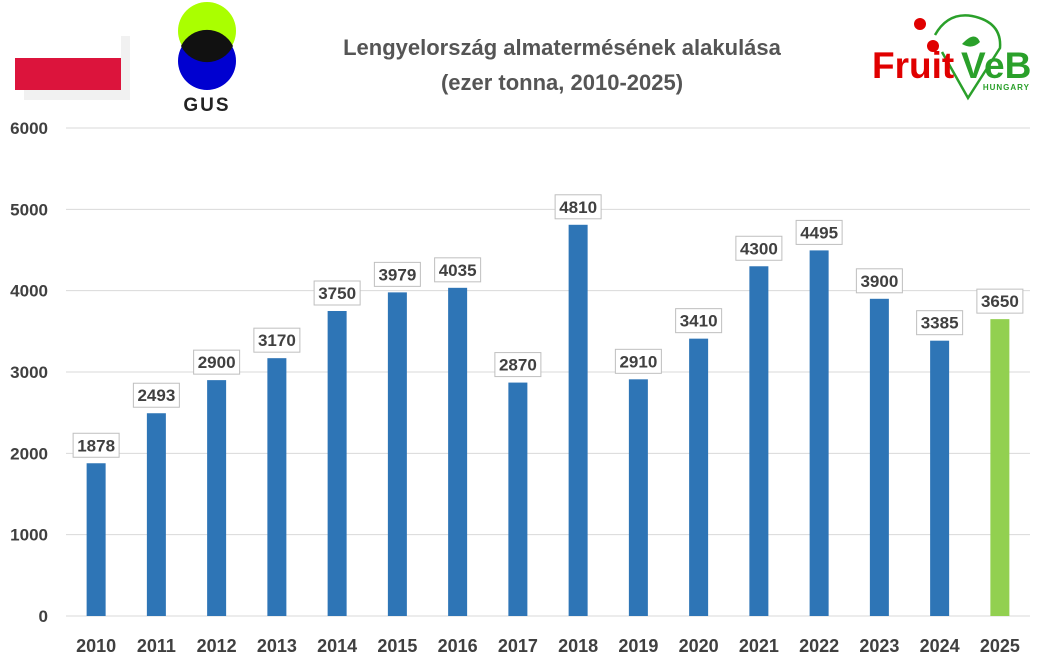 Image resolution: width=1047 pixels, height=671 pixels. I want to click on data-label-value: 2493, so click(156, 395).